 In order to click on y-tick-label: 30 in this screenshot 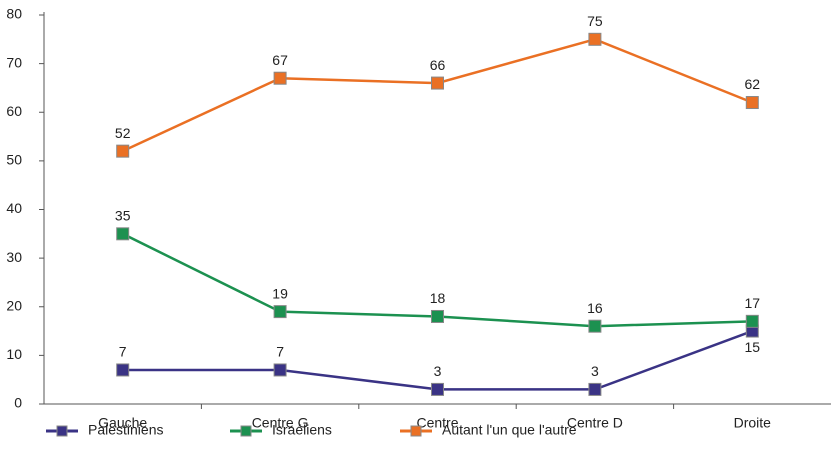, I will do `click(14, 257)`.